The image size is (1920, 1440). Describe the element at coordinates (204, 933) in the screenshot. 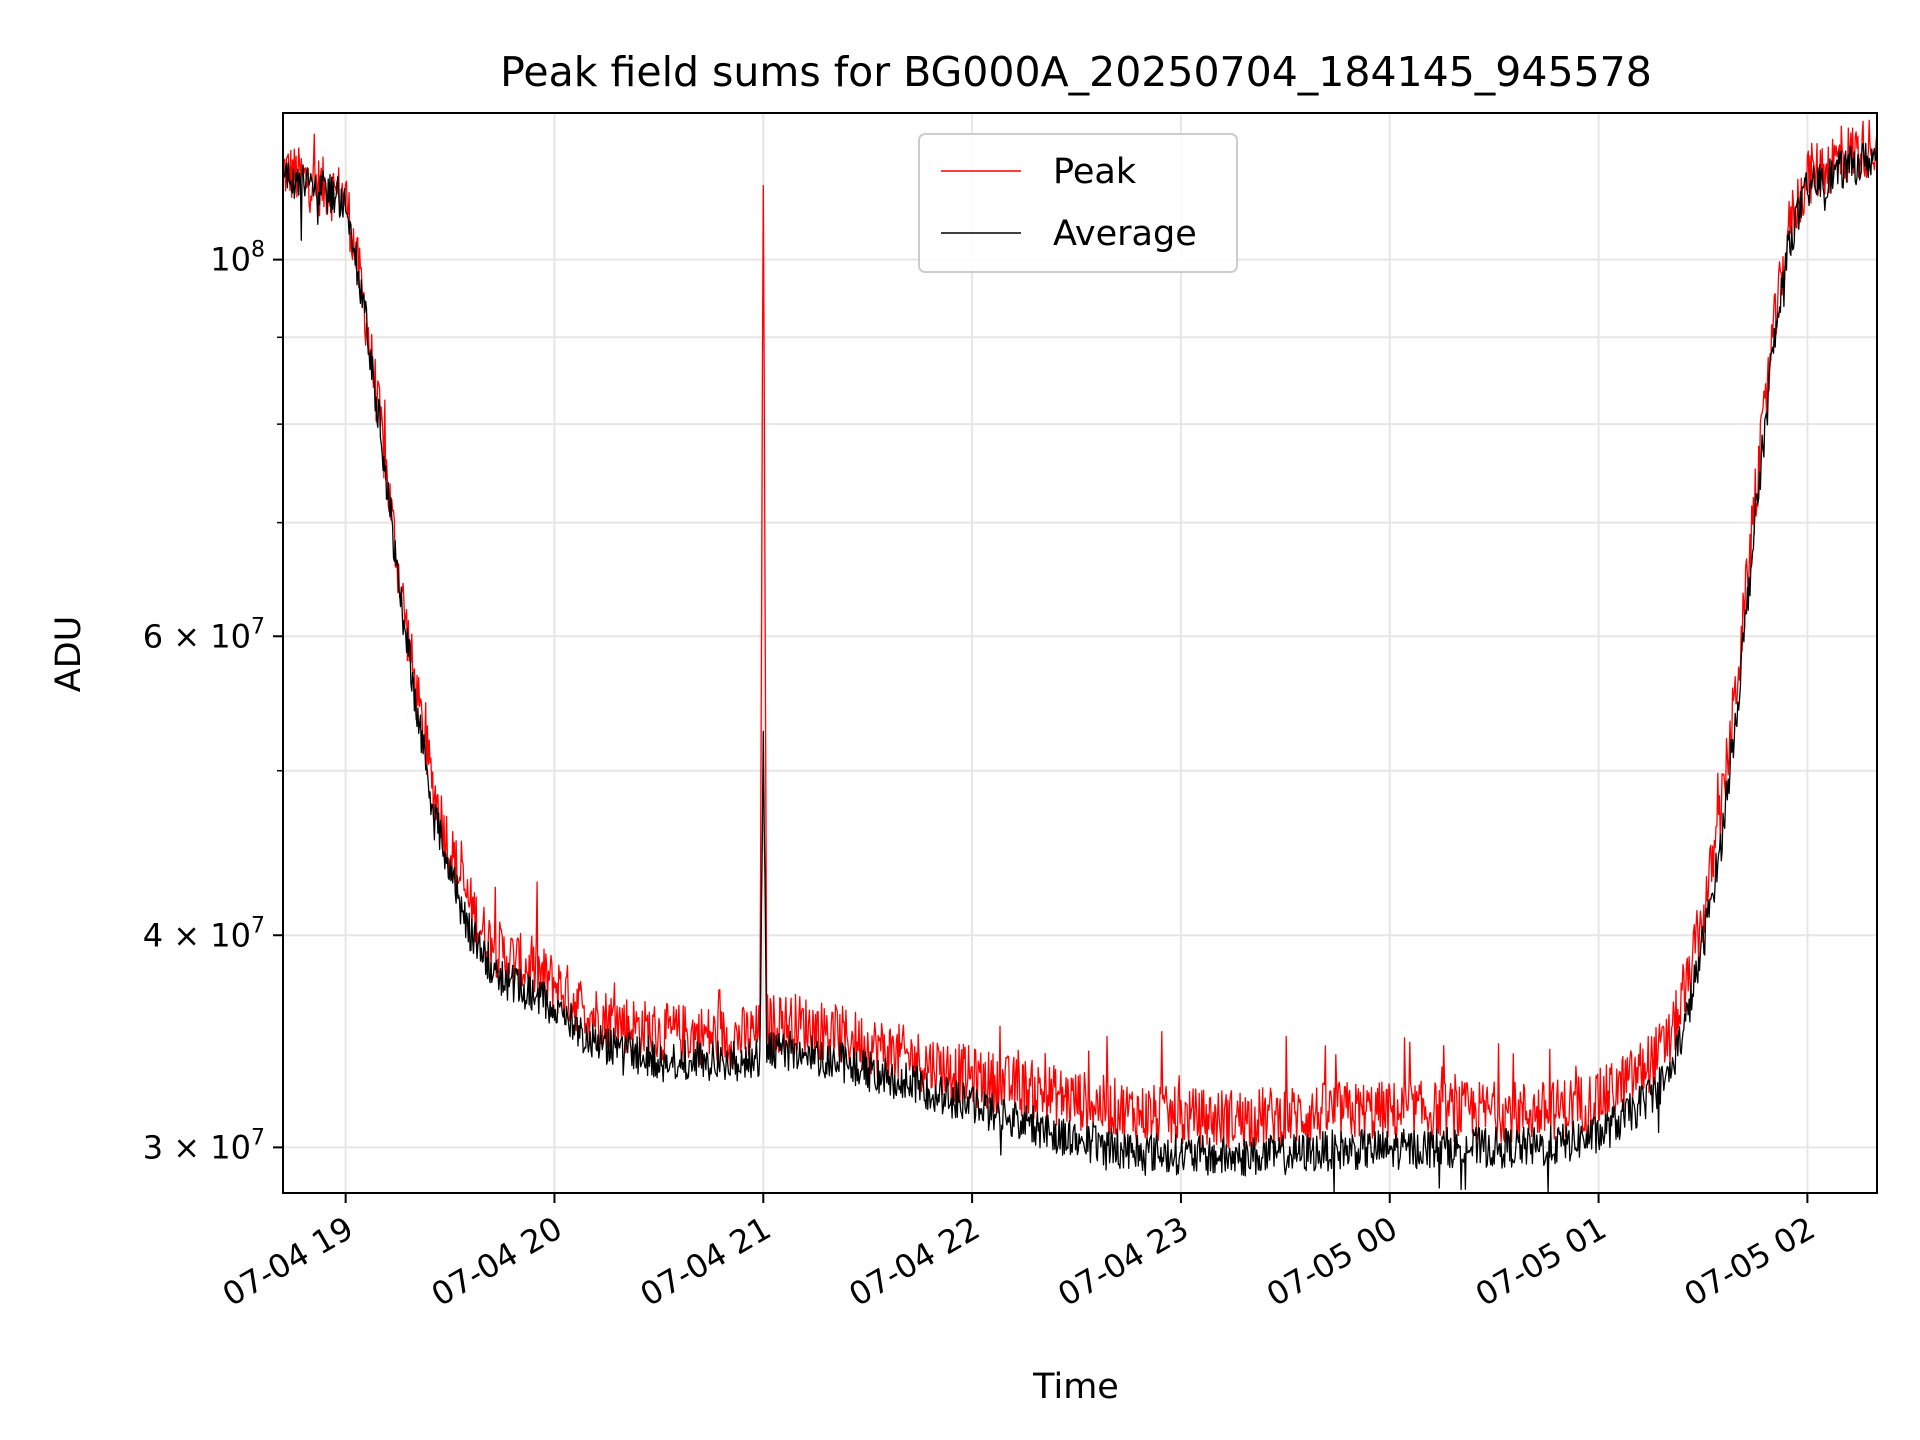

I see `y-tick-label: 4 × 107` at that location.